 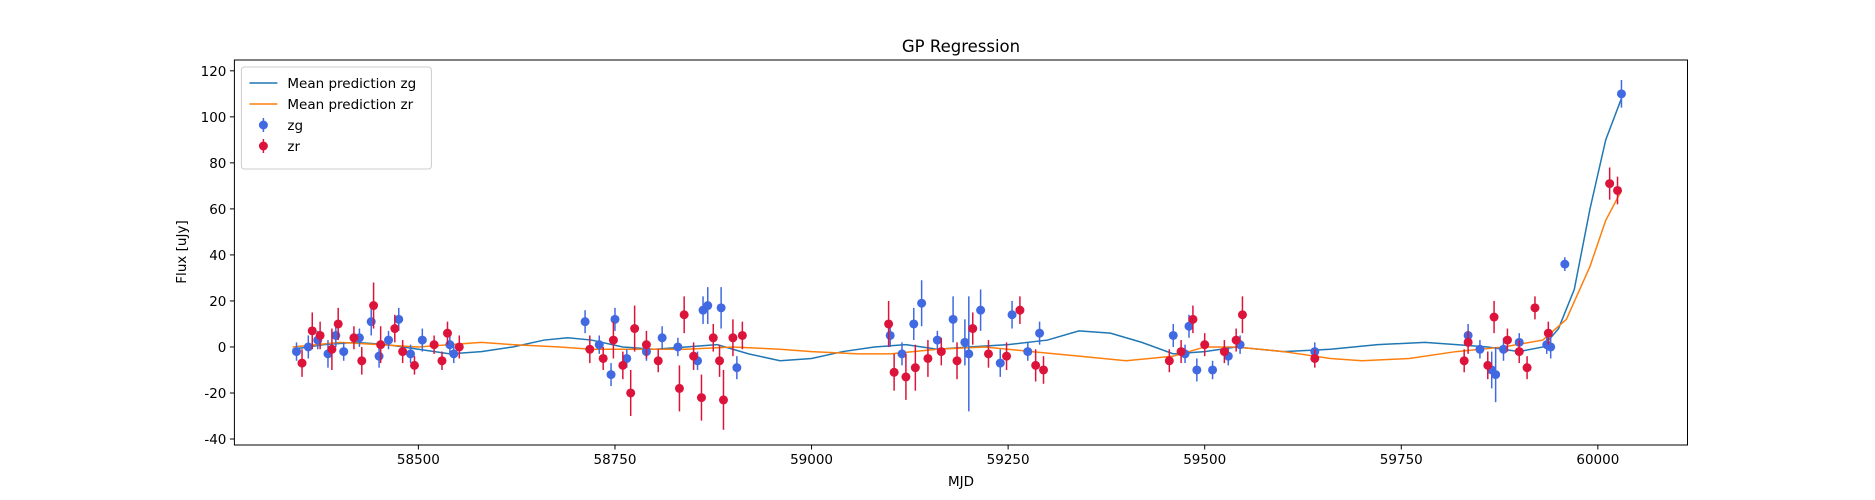 What do you see at coordinates (1008, 460) in the screenshot?
I see `x-tick-label: 59250` at bounding box center [1008, 460].